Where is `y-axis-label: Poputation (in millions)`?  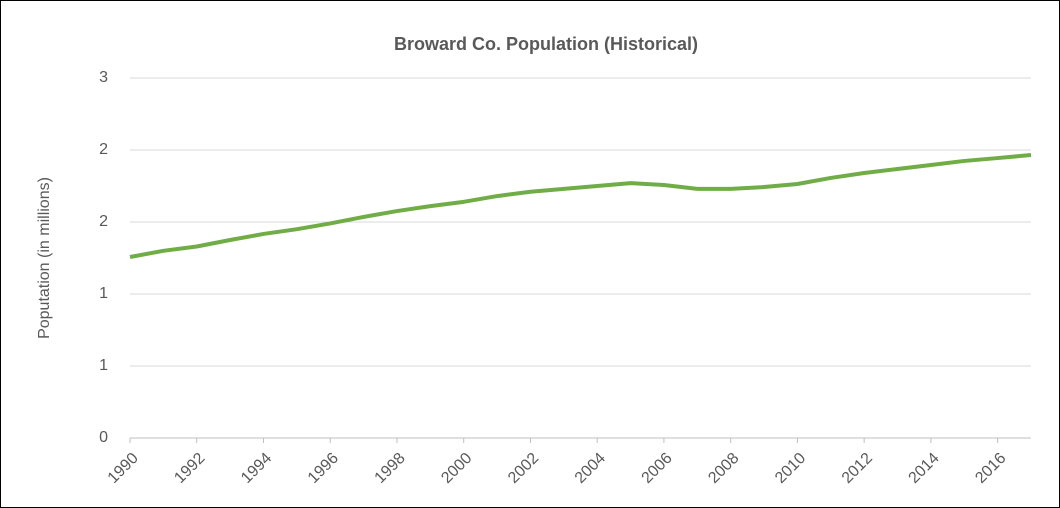 y-axis-label: Poputation (in millions) is located at coordinates (44, 258).